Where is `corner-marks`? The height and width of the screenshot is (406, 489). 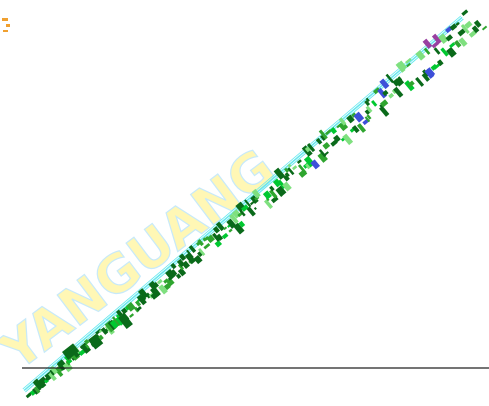
corner-marks is located at coordinates (6, 25).